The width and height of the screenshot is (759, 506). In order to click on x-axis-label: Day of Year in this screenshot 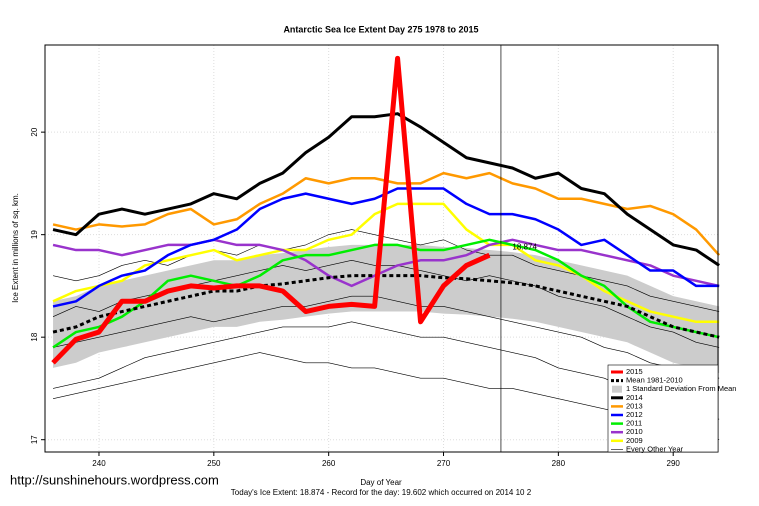, I will do `click(381, 482)`.